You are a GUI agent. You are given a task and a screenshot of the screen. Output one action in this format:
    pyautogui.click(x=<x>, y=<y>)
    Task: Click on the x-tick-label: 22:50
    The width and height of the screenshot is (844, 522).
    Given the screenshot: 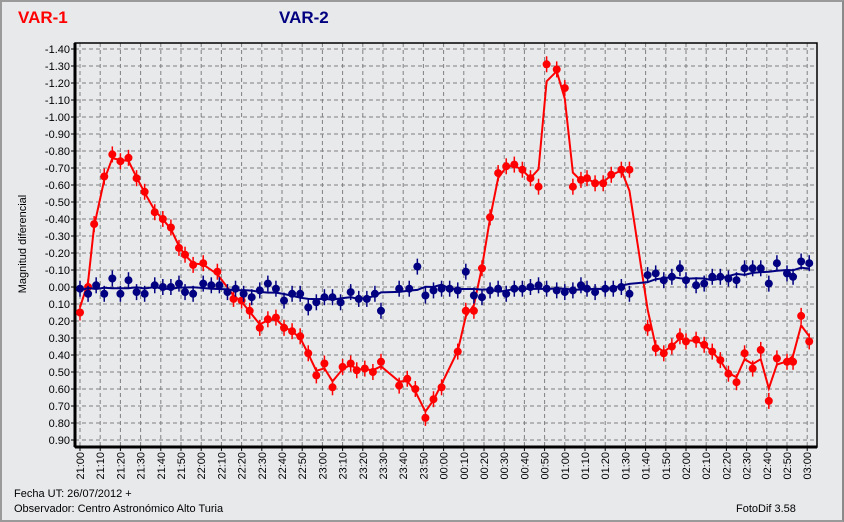 What is the action you would take?
    pyautogui.click(x=303, y=466)
    